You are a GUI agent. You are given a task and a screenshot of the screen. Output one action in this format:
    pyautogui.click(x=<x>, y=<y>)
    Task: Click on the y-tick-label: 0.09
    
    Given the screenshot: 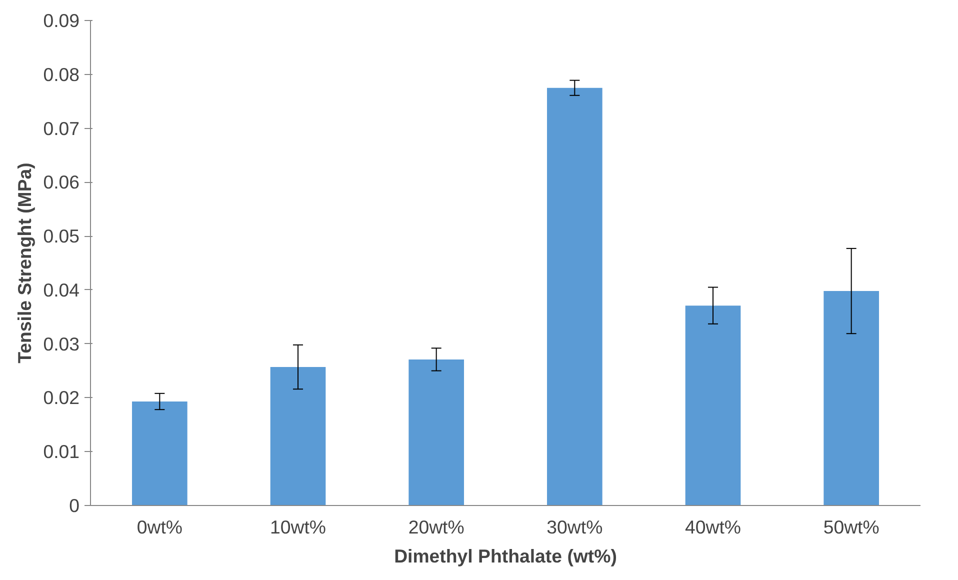 What is the action you would take?
    pyautogui.click(x=61, y=20)
    